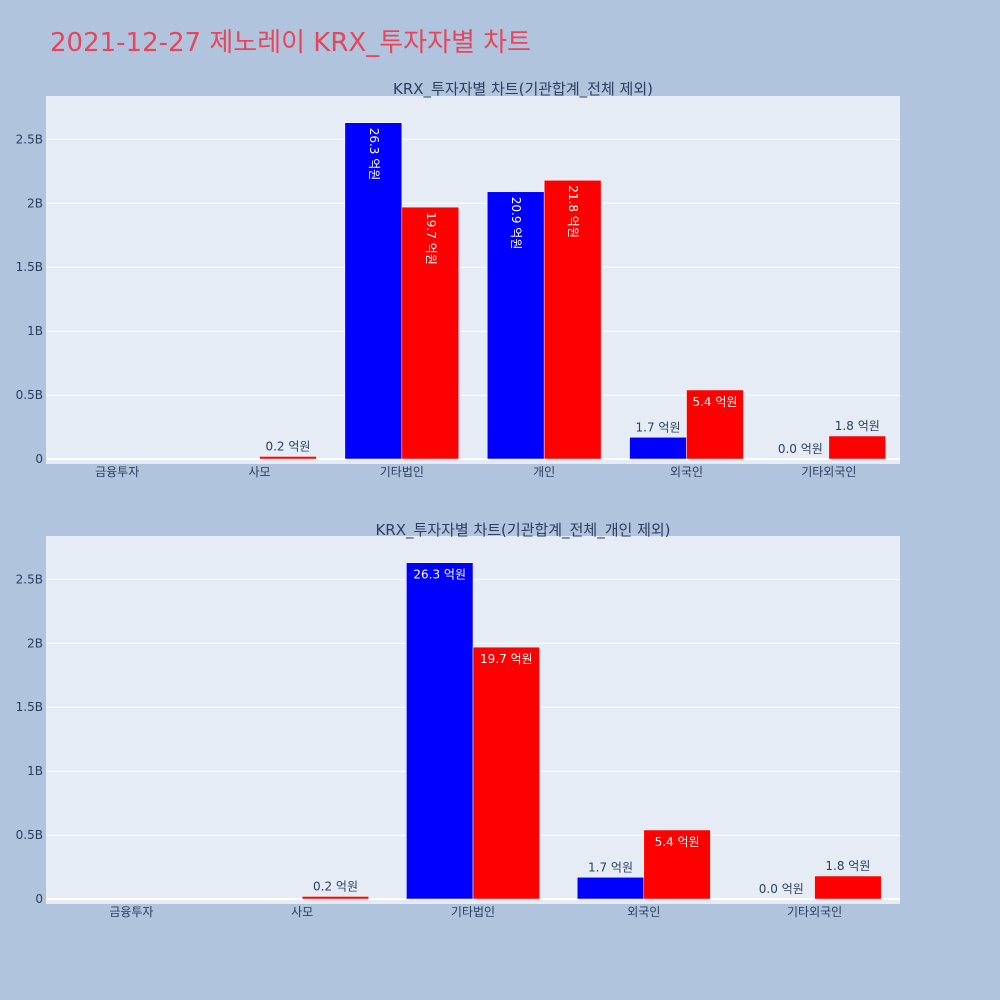 The width and height of the screenshot is (1000, 1000). I want to click on bar-data-label: 21.8 억원, so click(573, 211).